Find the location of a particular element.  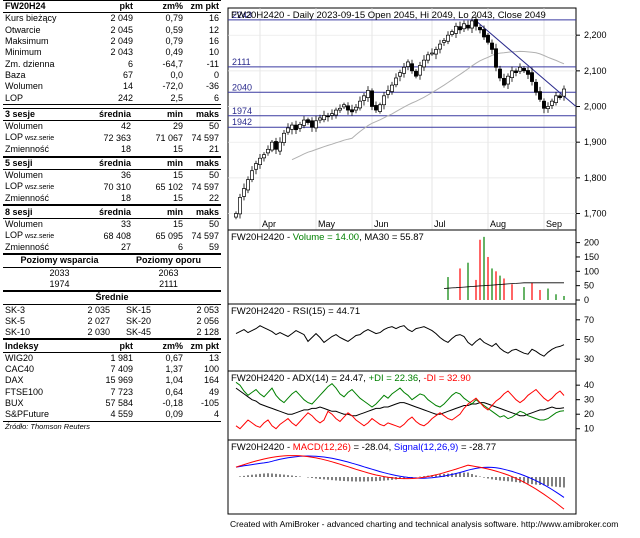

row-average: 42 is located at coordinates (125, 126).